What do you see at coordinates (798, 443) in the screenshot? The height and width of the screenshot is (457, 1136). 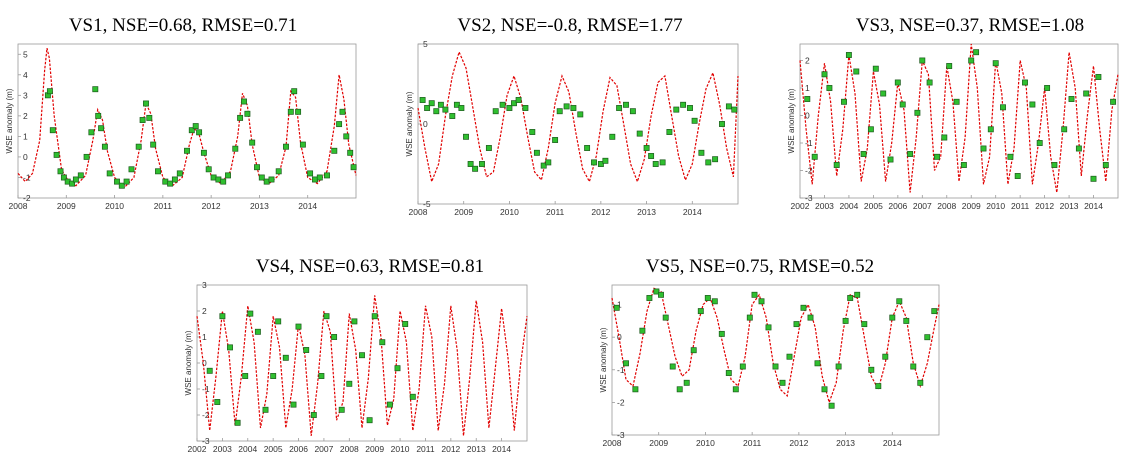 I see `x-tick-label: 2012` at bounding box center [798, 443].